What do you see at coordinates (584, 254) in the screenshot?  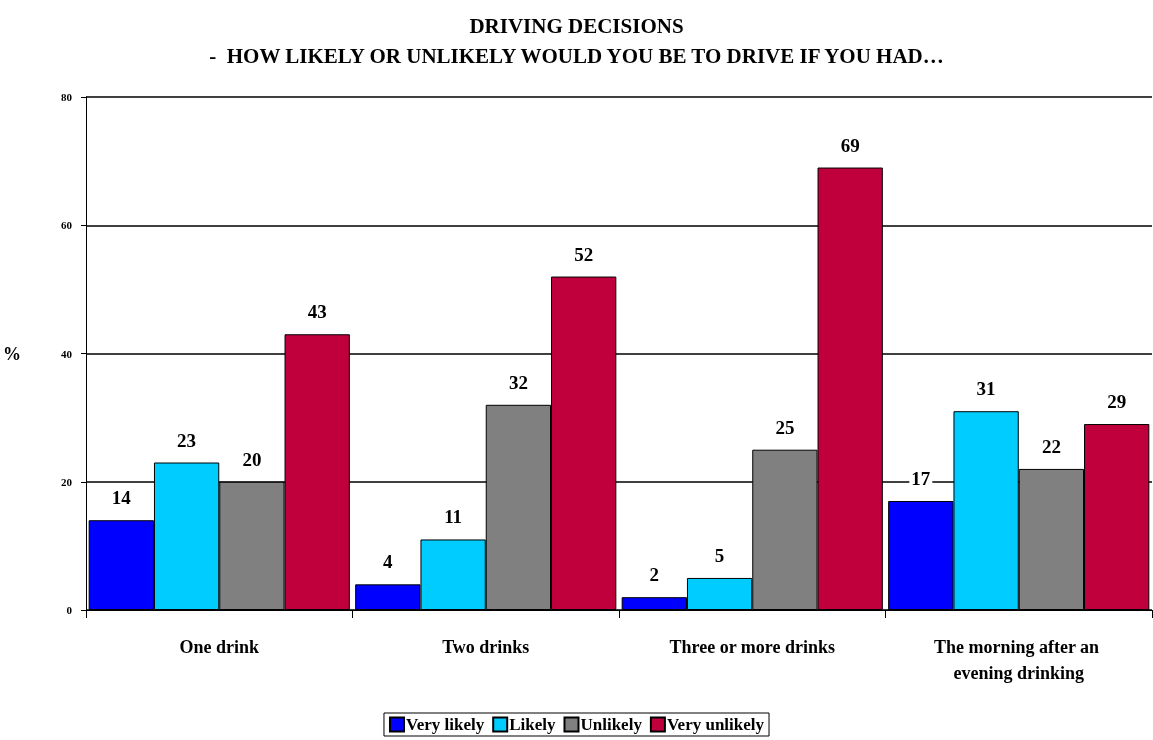 I see `data-label: 52` at bounding box center [584, 254].